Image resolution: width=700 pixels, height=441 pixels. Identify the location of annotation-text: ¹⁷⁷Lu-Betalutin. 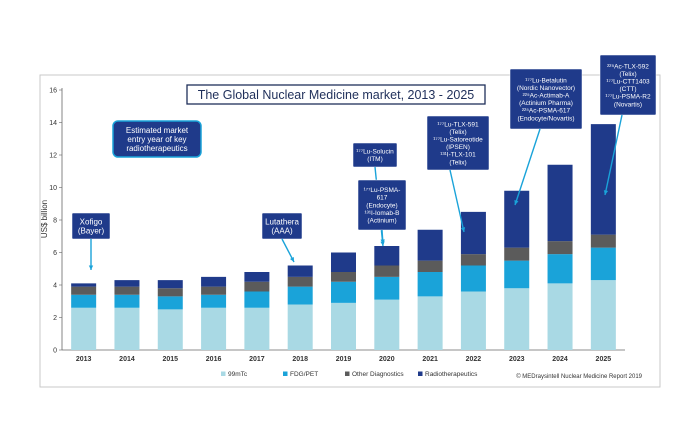
(546, 80).